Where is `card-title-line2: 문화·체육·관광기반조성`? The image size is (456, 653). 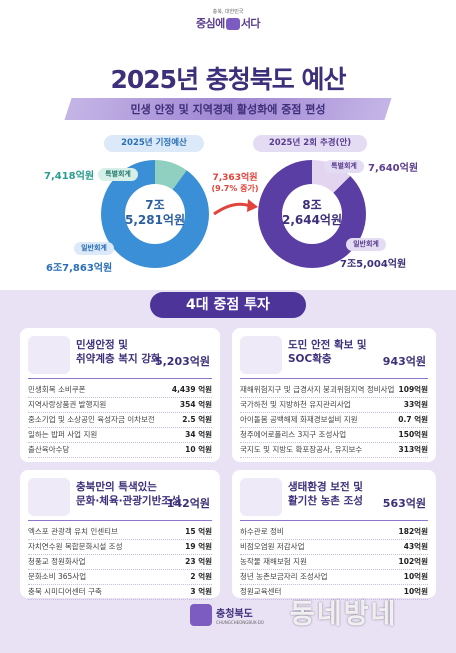 card-title-line2: 문화·체육·관광기반조성 is located at coordinates (128, 501).